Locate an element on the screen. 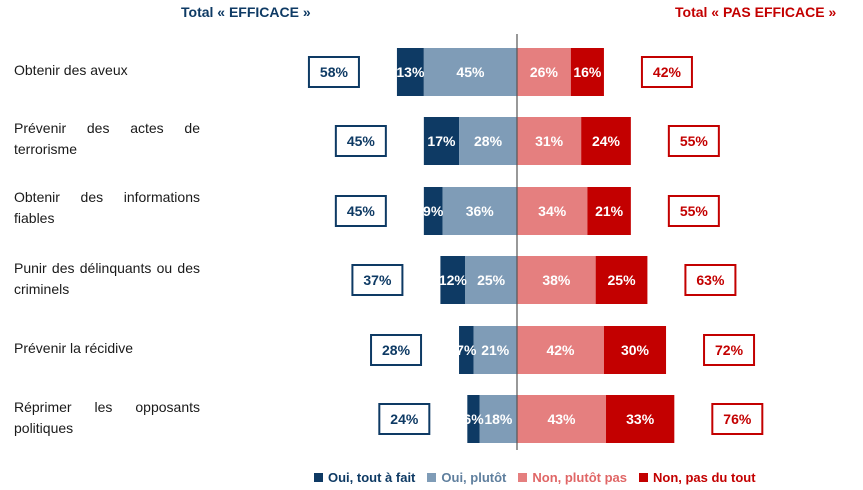 The width and height of the screenshot is (863, 490). category-label: Réprimer les opposants politiques is located at coordinates (107, 417).